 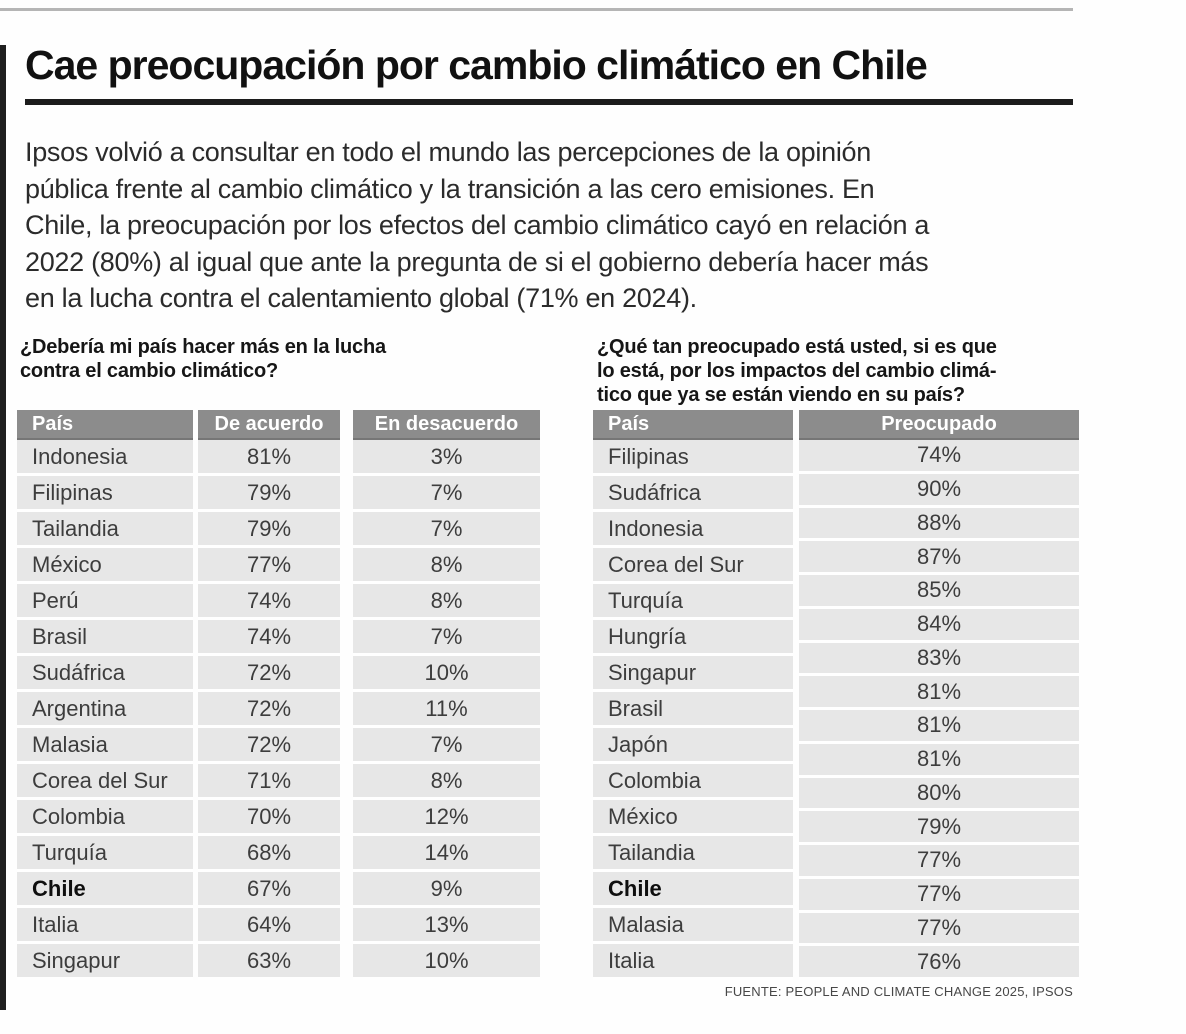 What do you see at coordinates (278, 926) in the screenshot?
I see `table-row: Italia 64% 13%` at bounding box center [278, 926].